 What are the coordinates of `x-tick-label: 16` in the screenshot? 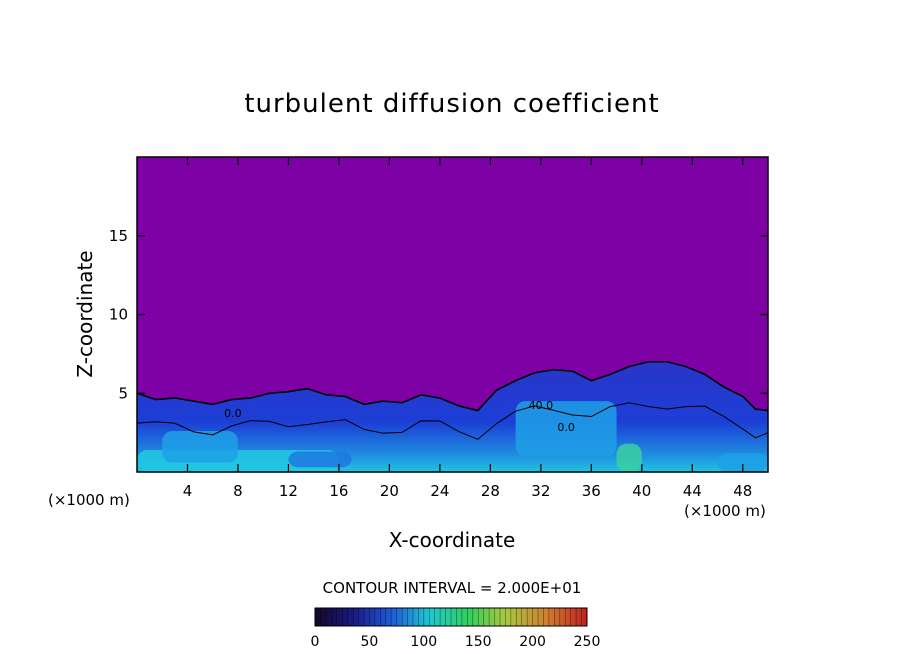 It's located at (338, 491).